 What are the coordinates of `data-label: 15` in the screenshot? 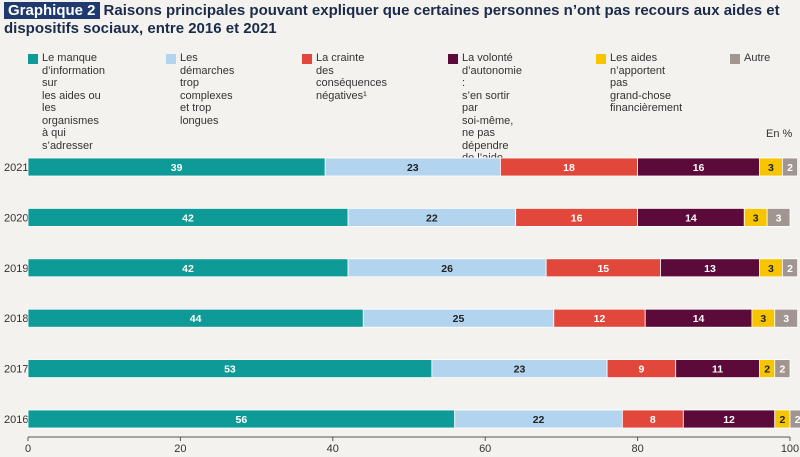 It's located at (603, 269).